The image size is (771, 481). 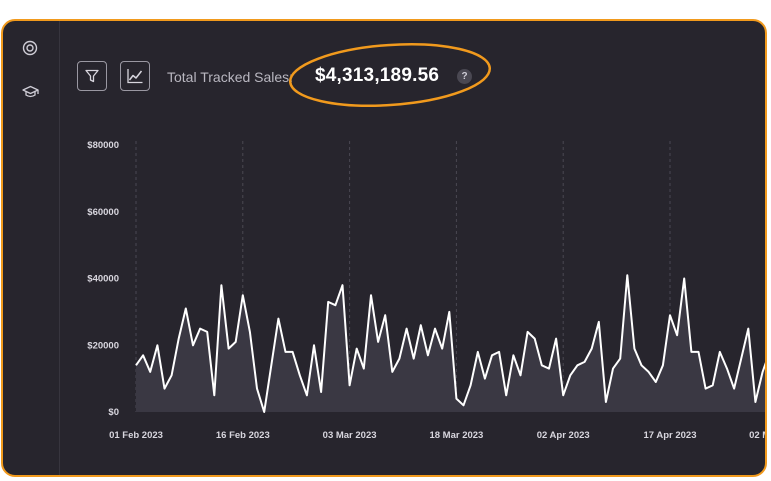 I want to click on total-sales-label: Total Tracked Sales:, so click(x=230, y=77).